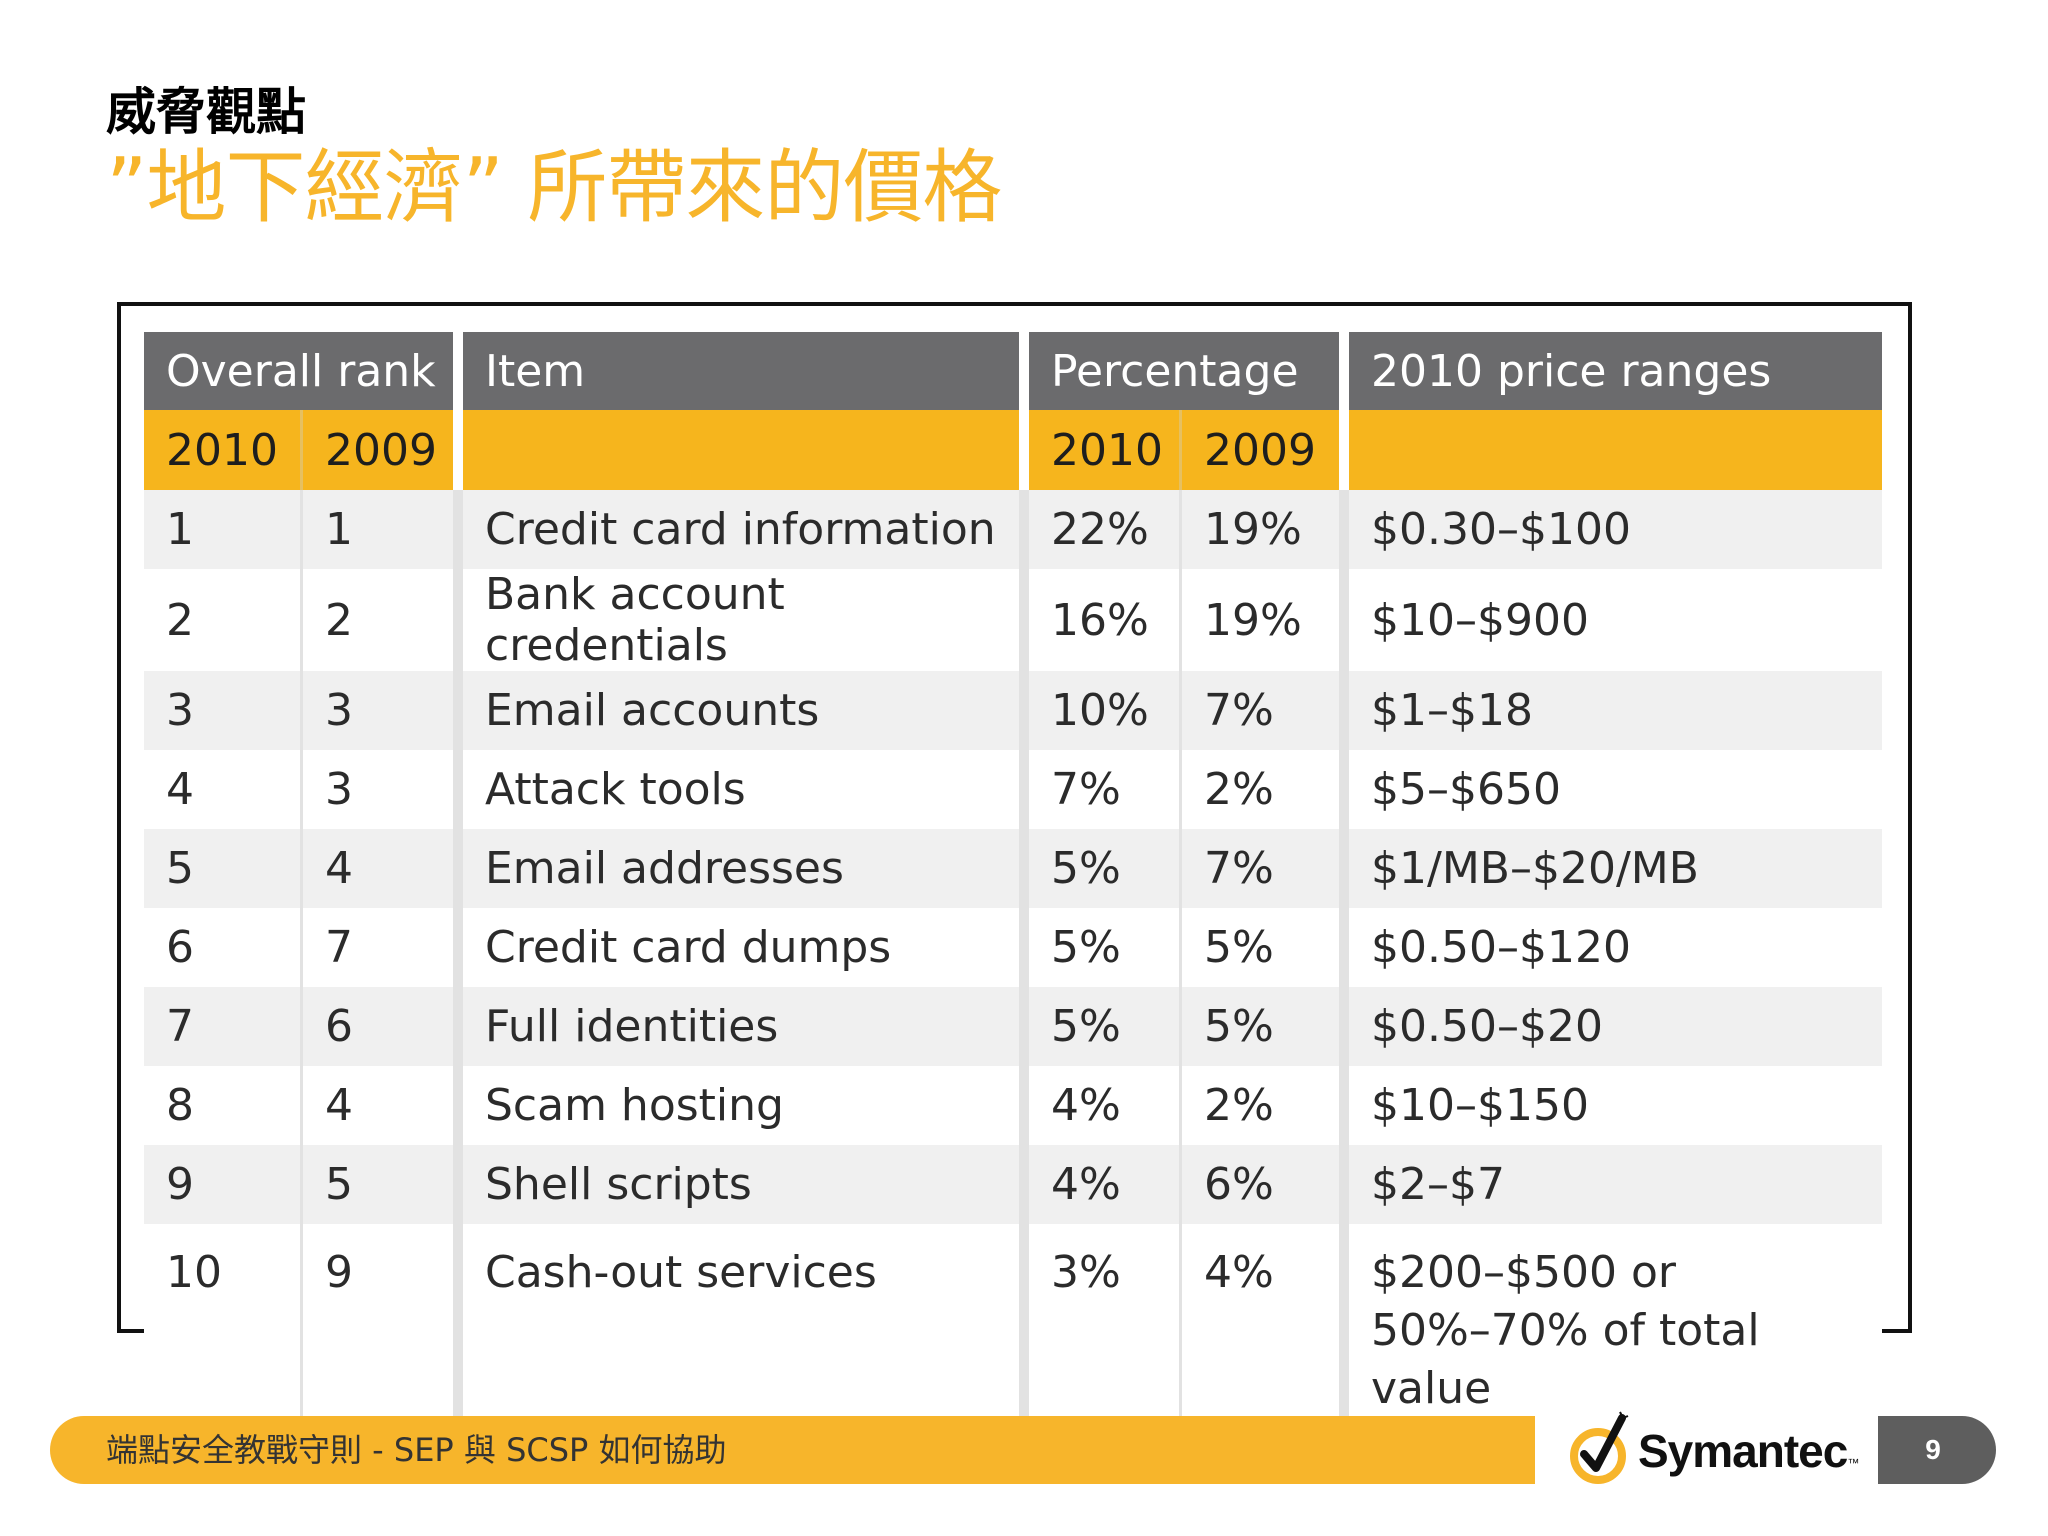 The image size is (2048, 1536). I want to click on table-row: 4 3 Attack tools 7% 2% $5–$650, so click(1013, 789).